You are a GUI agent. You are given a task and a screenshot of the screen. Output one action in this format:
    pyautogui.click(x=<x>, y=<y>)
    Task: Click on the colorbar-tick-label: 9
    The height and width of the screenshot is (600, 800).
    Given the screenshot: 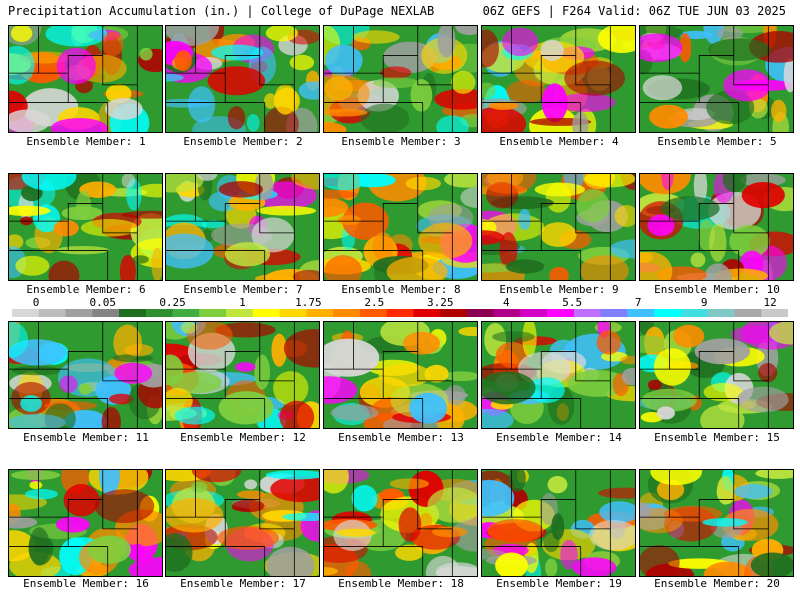 What is the action you would take?
    pyautogui.click(x=704, y=302)
    